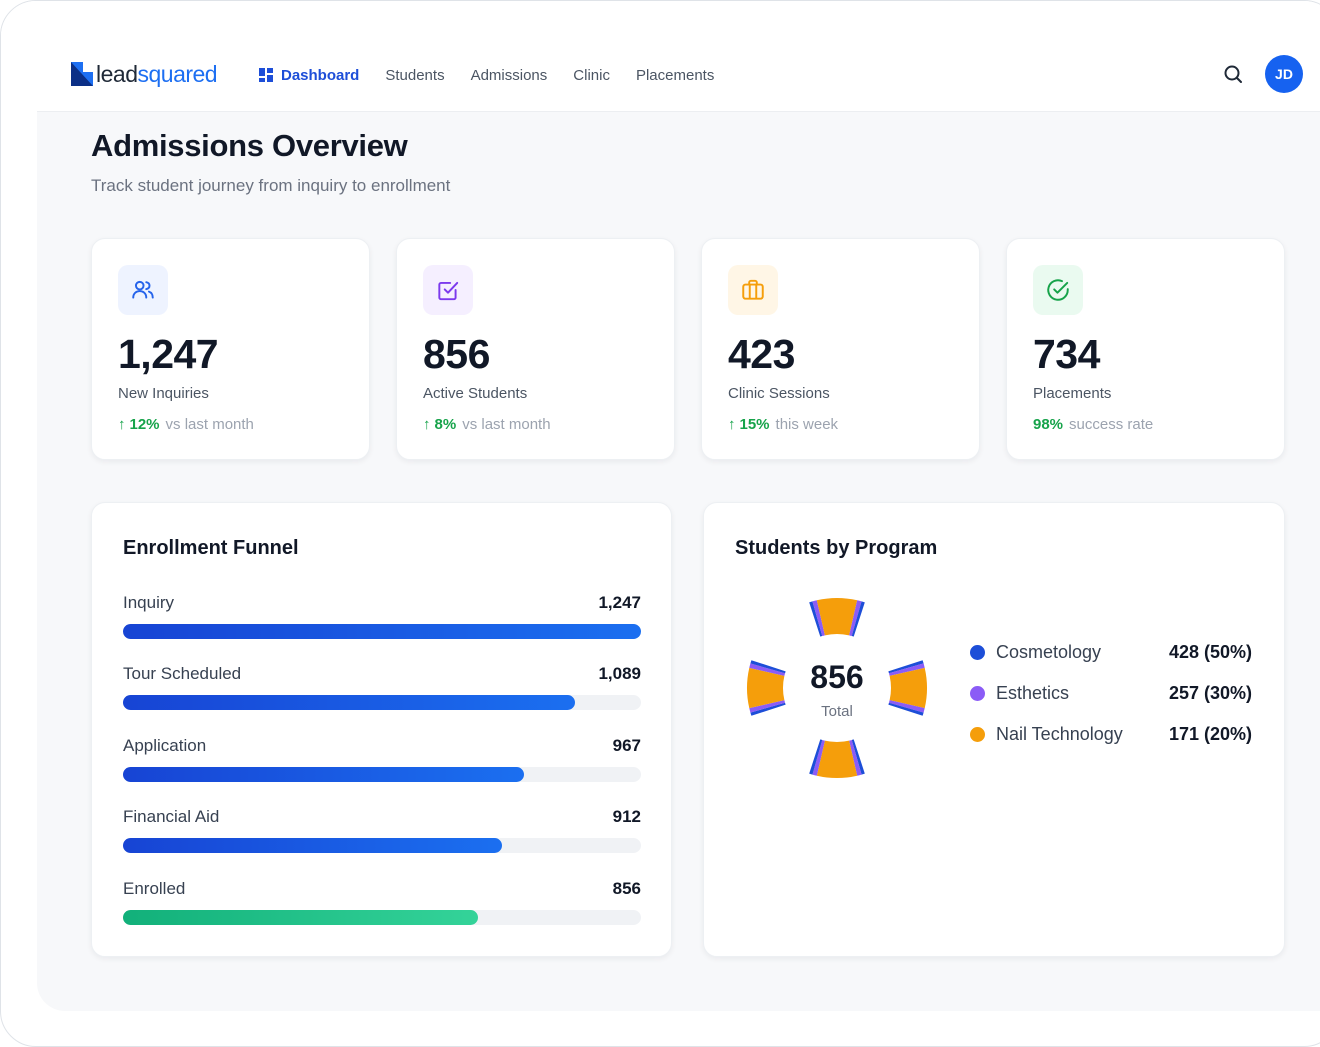  What do you see at coordinates (783, 424) in the screenshot?
I see `stat-trend: ↑ 15% this week` at bounding box center [783, 424].